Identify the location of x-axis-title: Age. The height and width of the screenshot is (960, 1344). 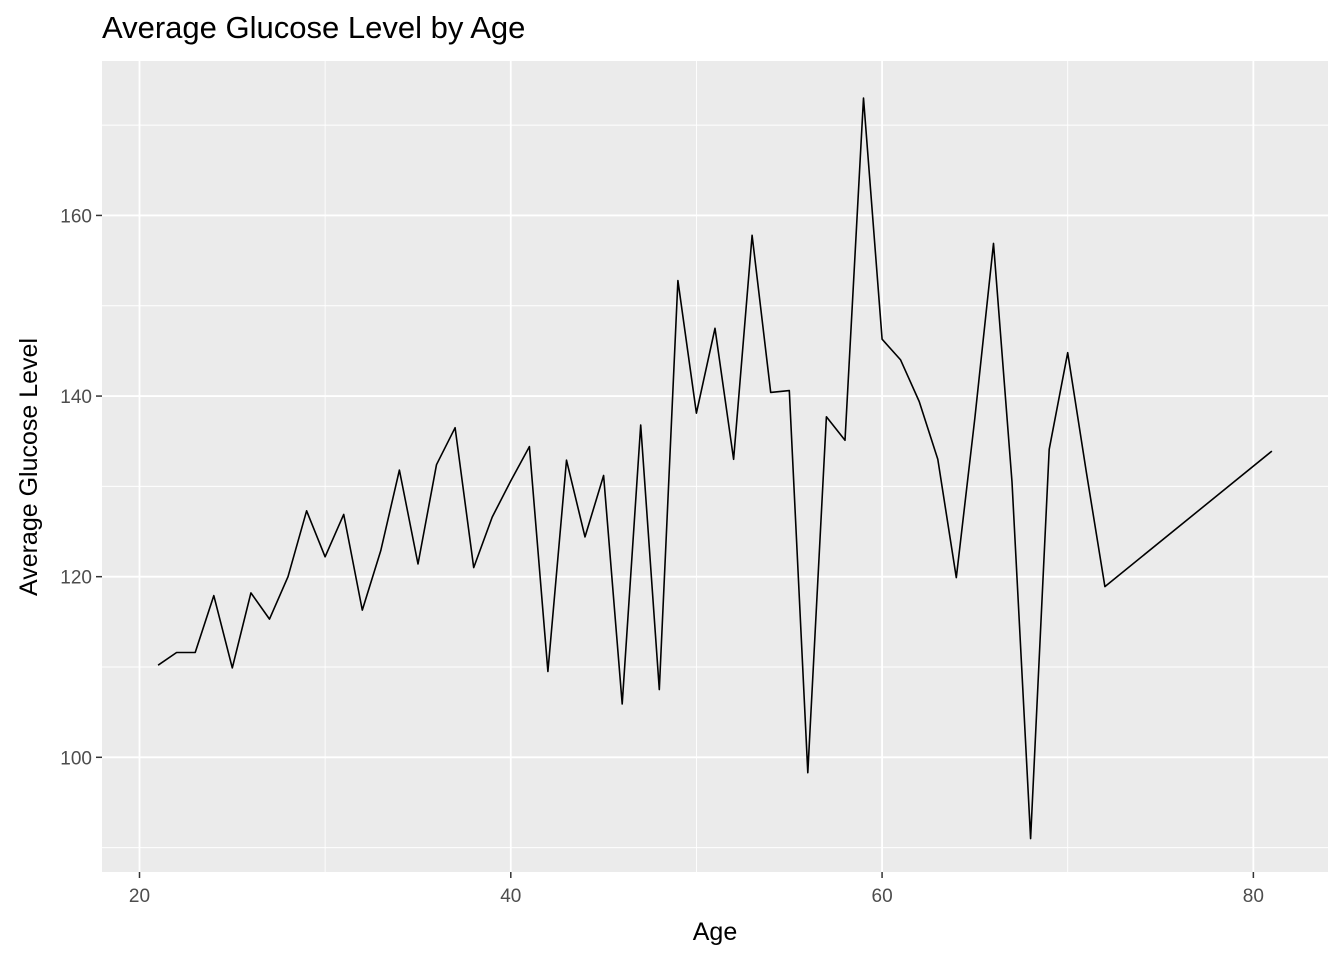
(715, 932).